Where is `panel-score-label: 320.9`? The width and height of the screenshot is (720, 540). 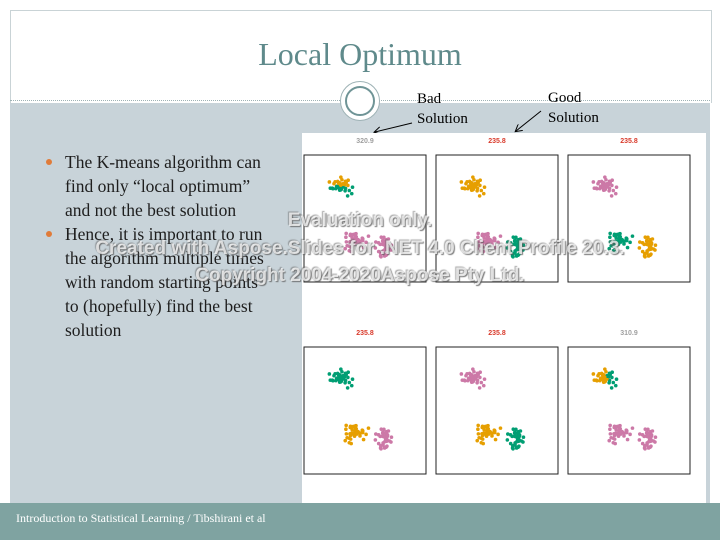
panel-score-label: 320.9 is located at coordinates (365, 141).